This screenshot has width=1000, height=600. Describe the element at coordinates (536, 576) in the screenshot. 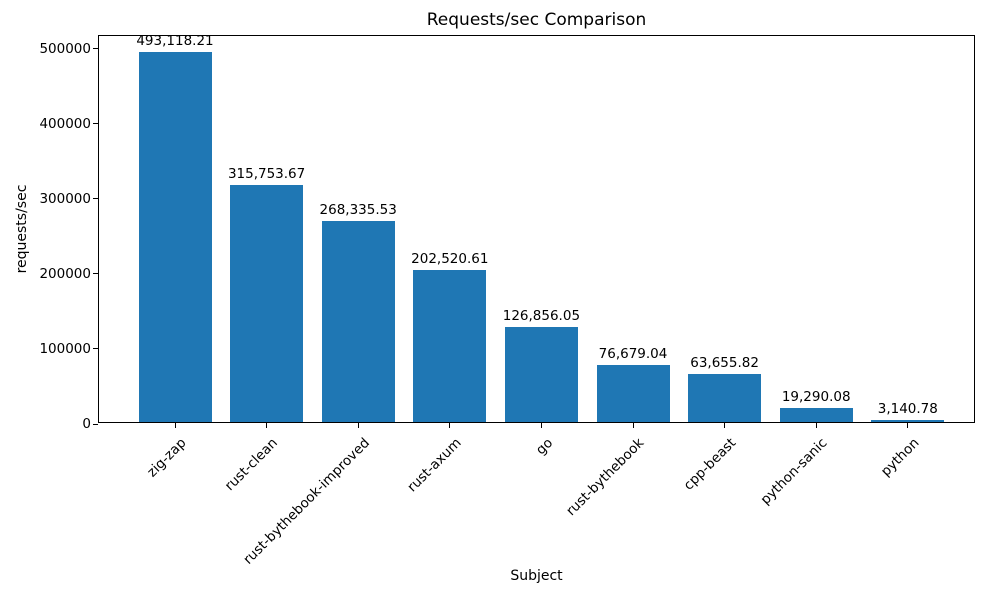

I see `x-axis-label: Subject` at that location.